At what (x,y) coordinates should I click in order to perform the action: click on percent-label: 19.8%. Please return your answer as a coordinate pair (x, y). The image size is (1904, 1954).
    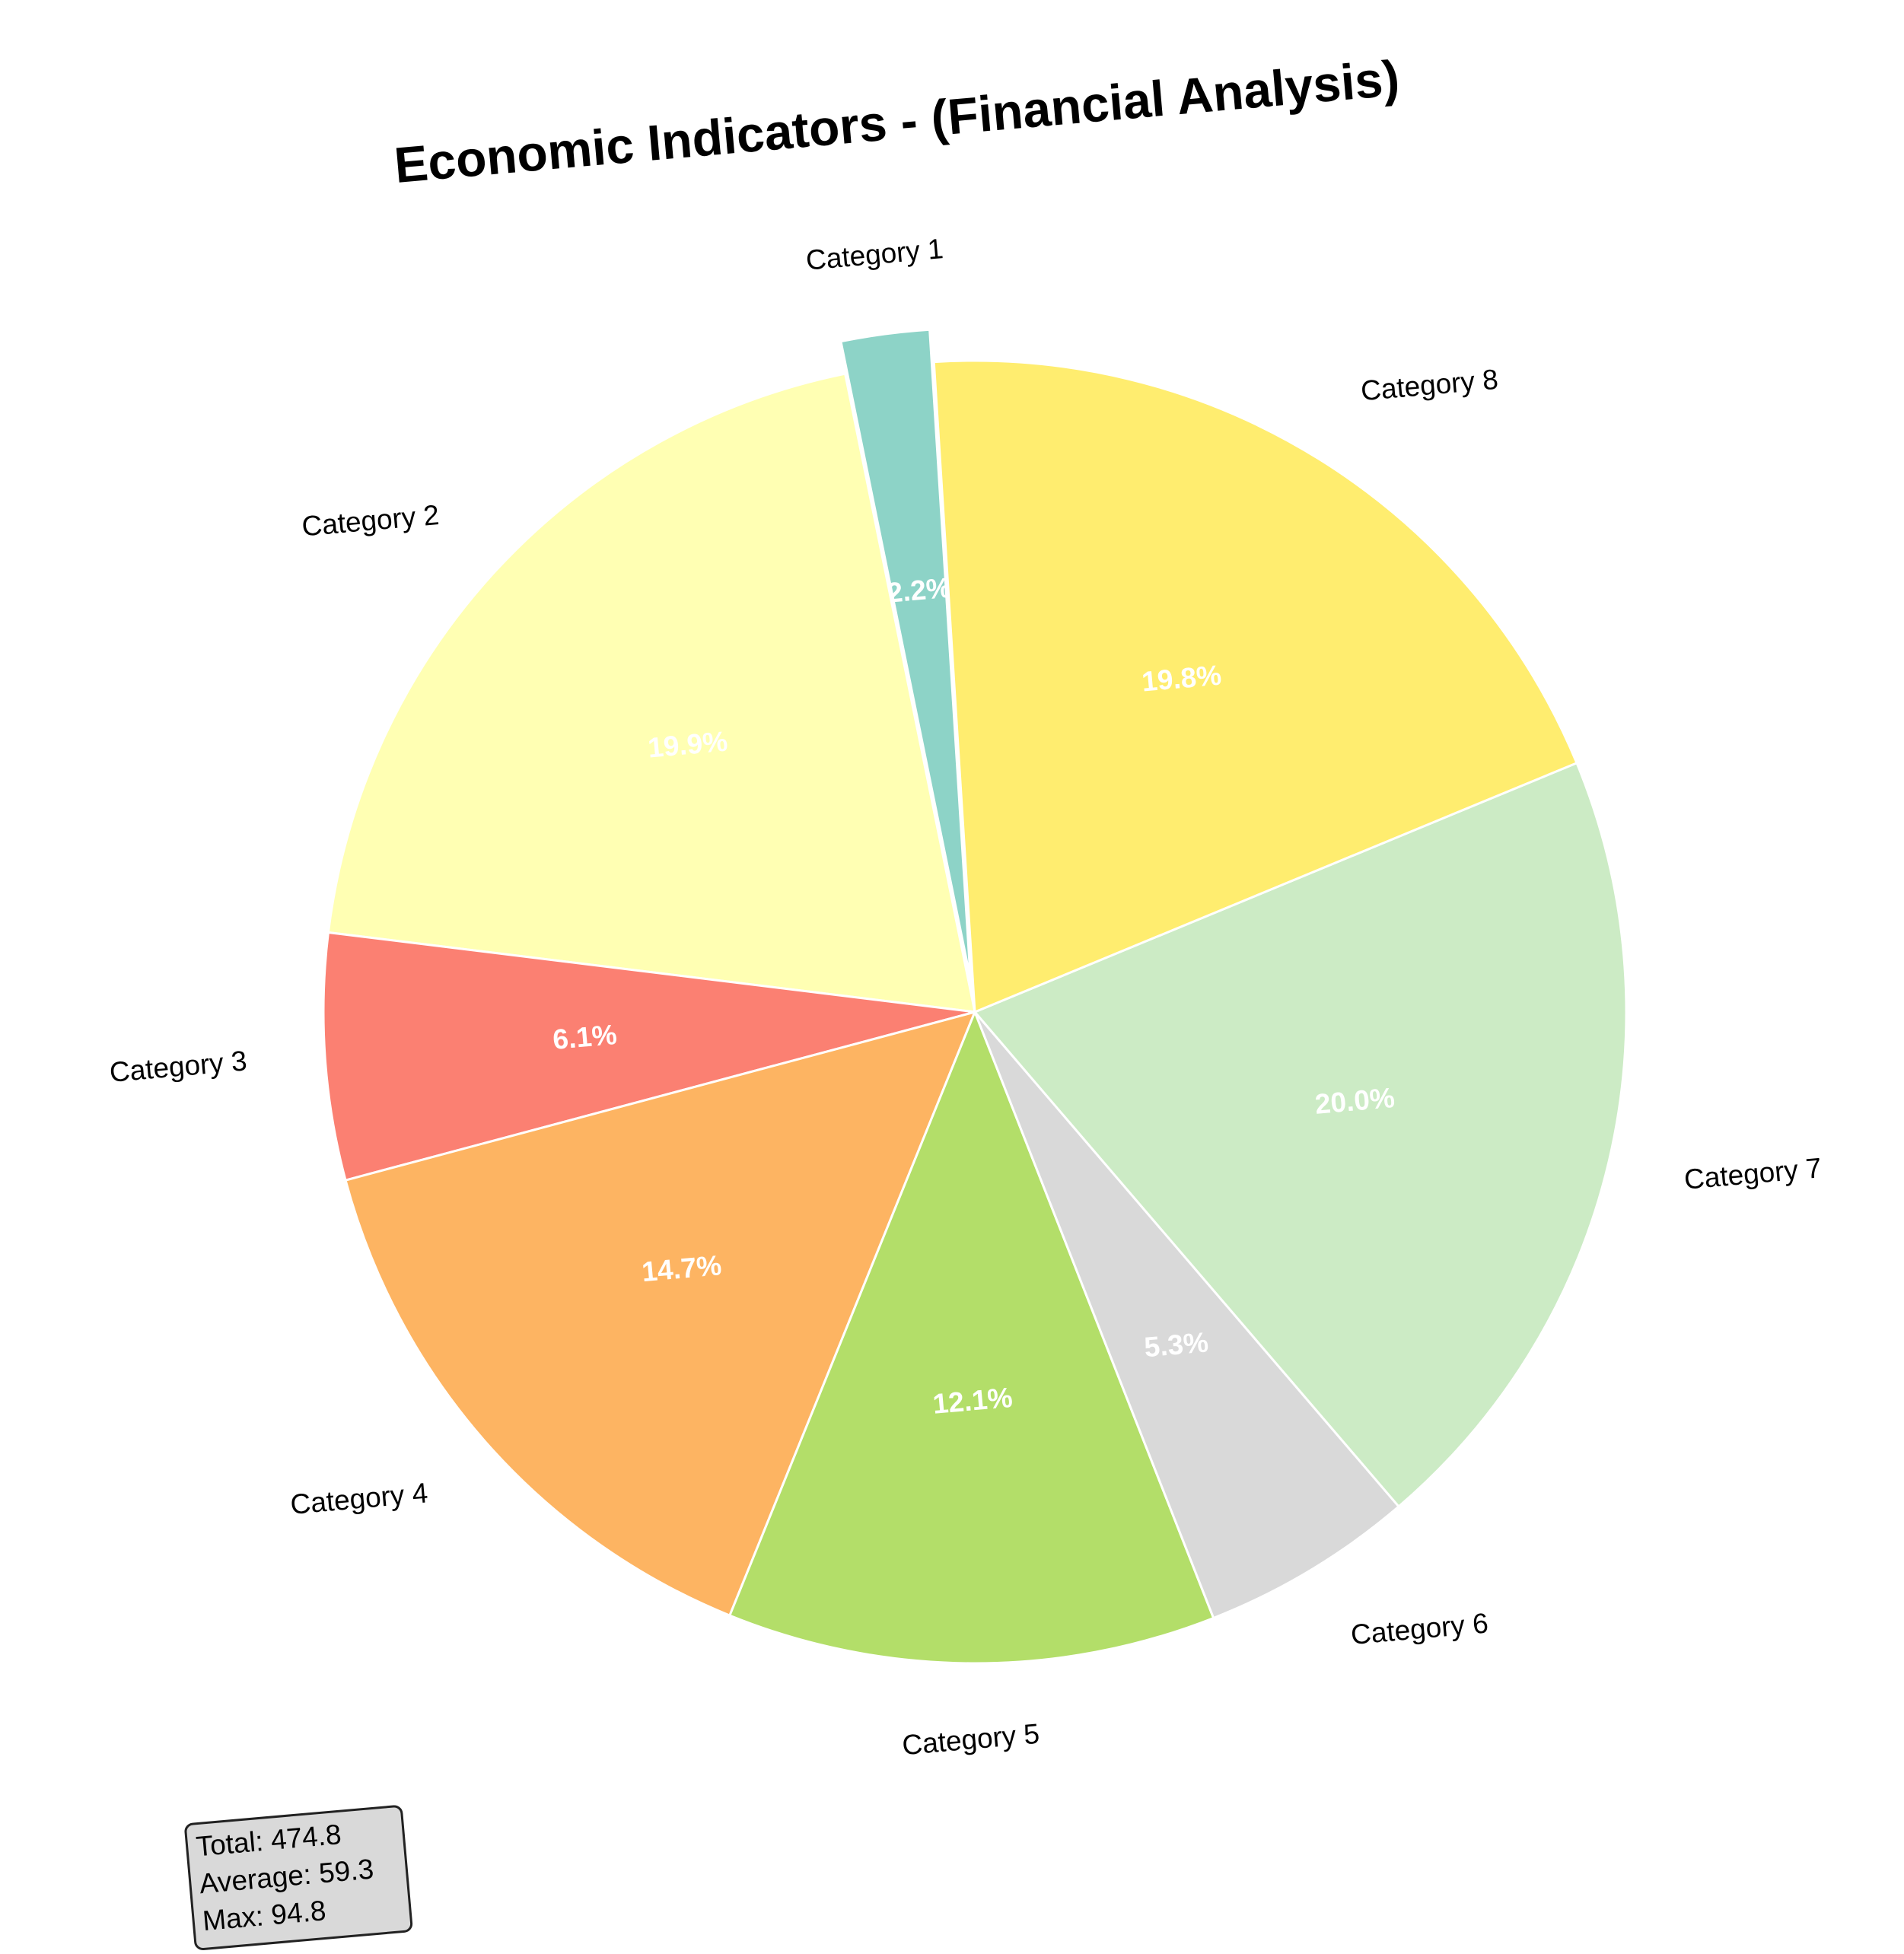
    Looking at the image, I should click on (1182, 679).